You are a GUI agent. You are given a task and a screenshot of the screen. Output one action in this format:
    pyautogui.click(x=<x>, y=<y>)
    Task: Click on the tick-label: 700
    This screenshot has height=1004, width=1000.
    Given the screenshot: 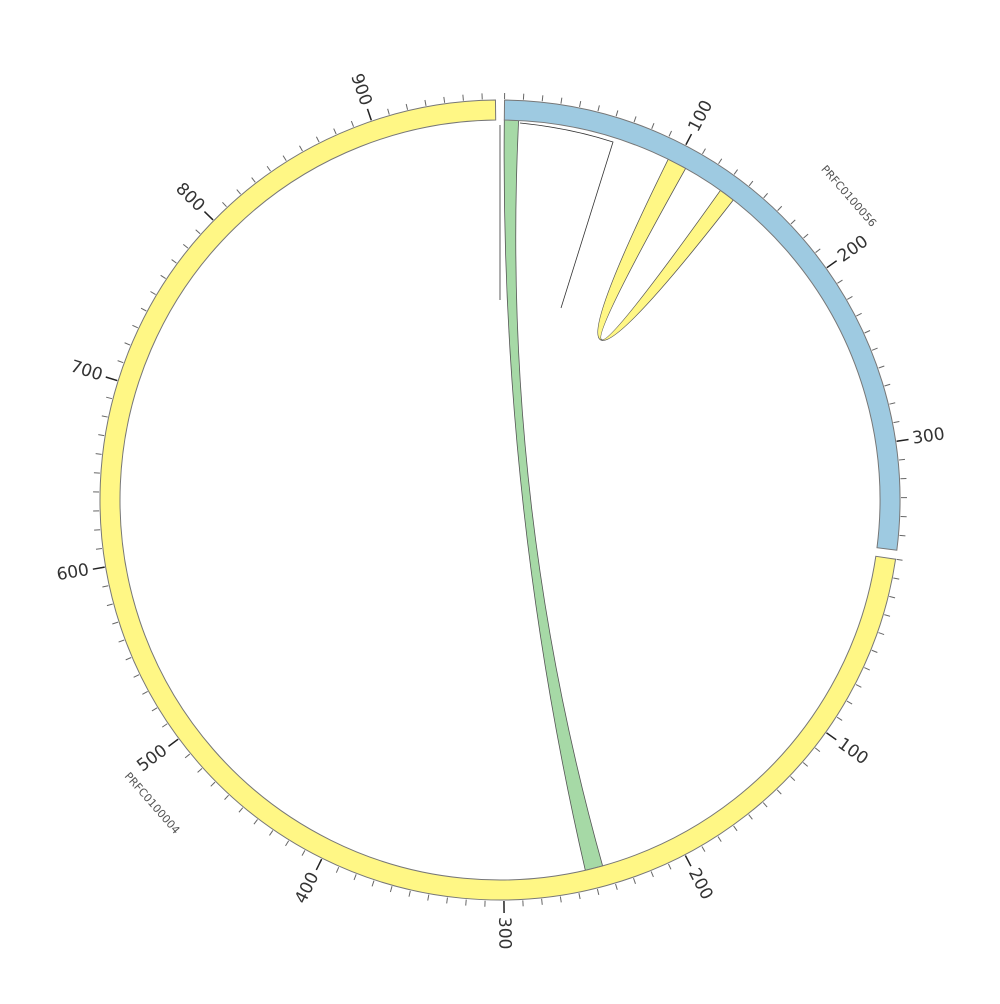 What is the action you would take?
    pyautogui.click(x=86, y=371)
    